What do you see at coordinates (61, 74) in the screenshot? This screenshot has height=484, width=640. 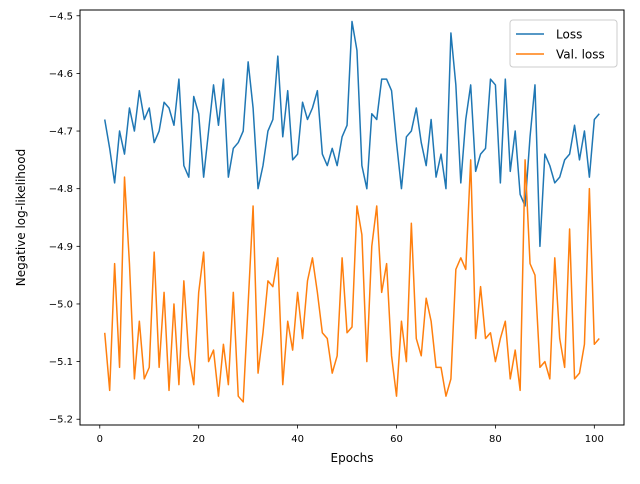 I see `y-tick-label: −4.6` at bounding box center [61, 74].